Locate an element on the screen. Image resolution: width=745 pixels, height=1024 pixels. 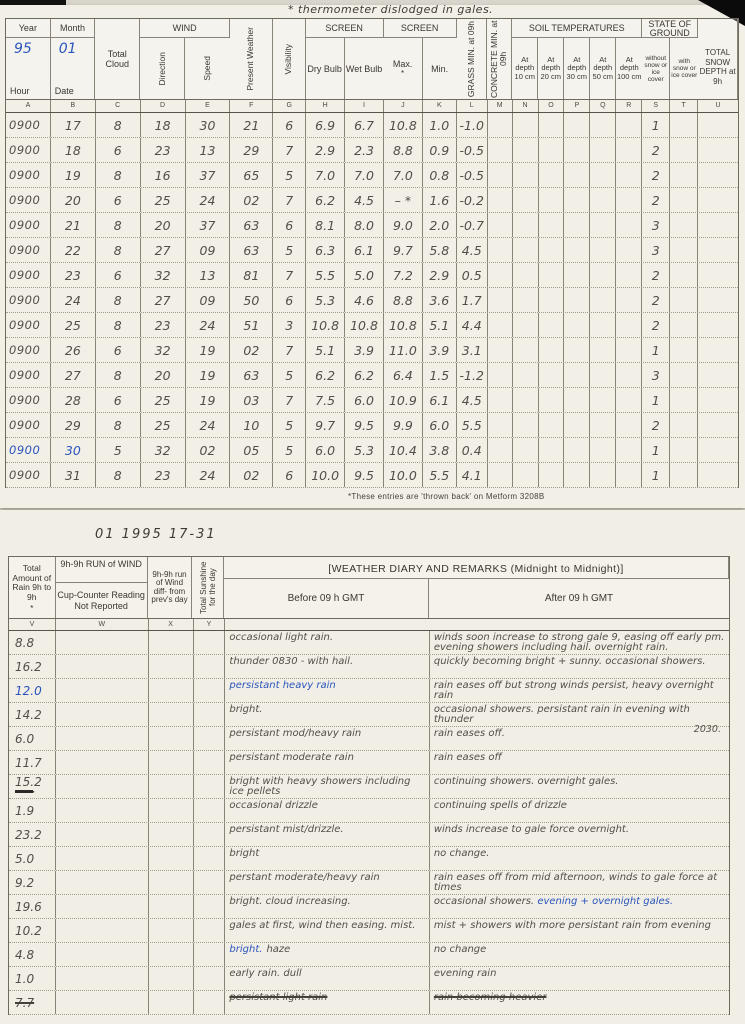
cell-date: 30 is located at coordinates (73, 450).